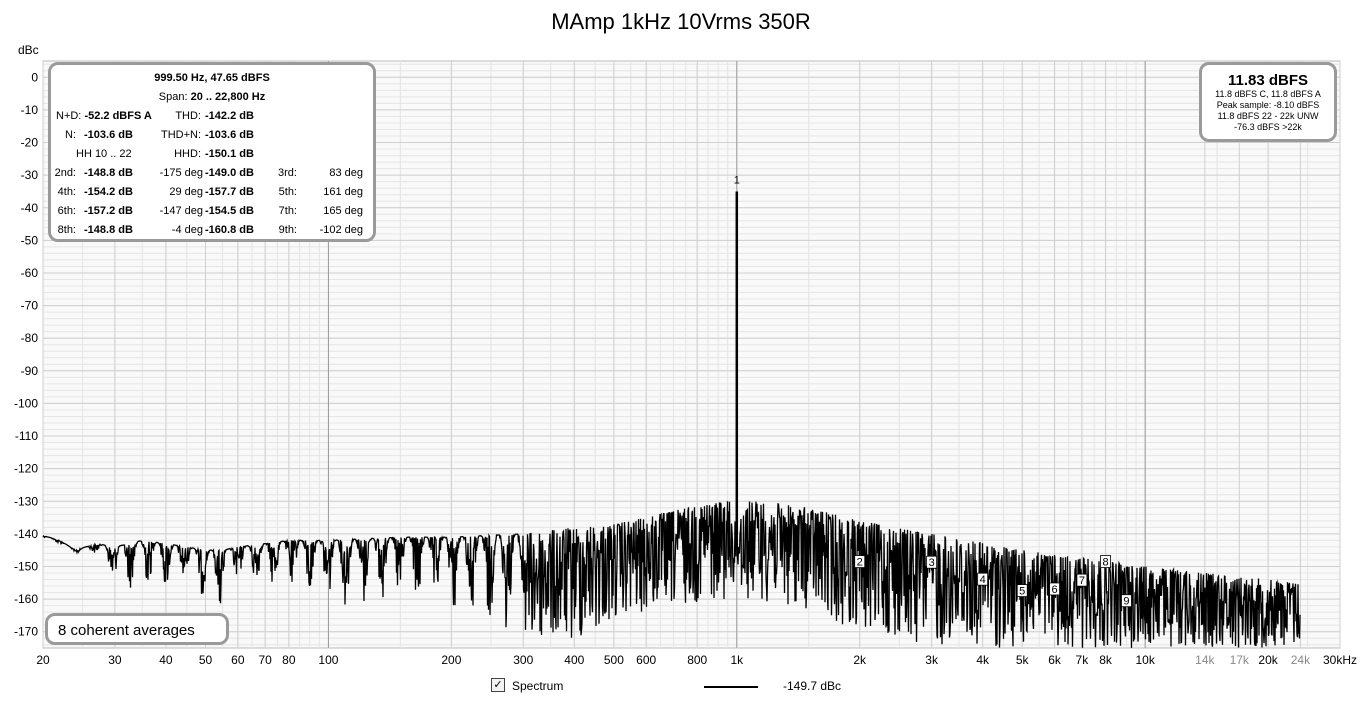 Image resolution: width=1362 pixels, height=701 pixels. Describe the element at coordinates (228, 97) in the screenshot. I see `span-value: 20 .. 22,800 Hz` at that location.